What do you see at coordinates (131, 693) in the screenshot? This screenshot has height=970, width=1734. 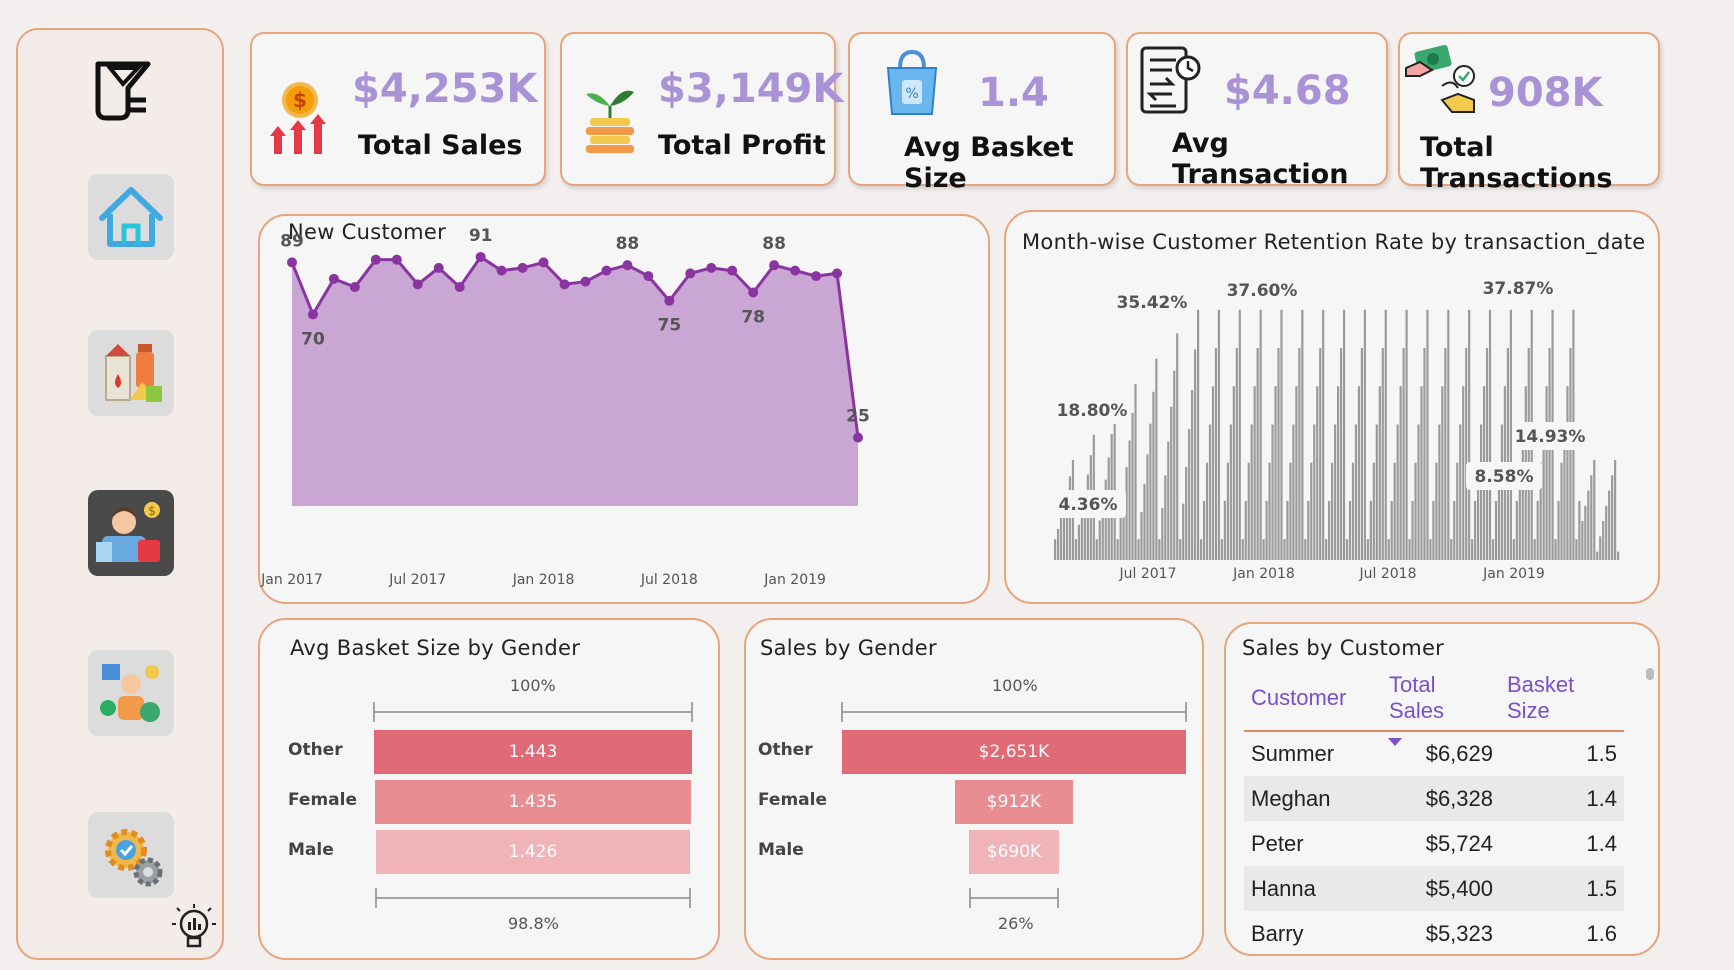 I see `nav-team-button` at bounding box center [131, 693].